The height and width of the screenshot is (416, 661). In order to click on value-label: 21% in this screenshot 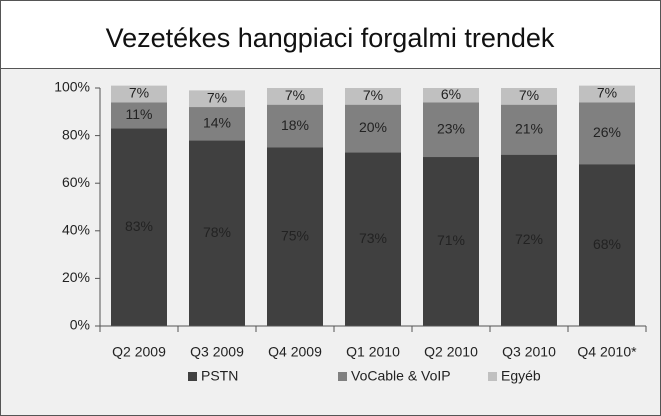, I will do `click(529, 128)`.